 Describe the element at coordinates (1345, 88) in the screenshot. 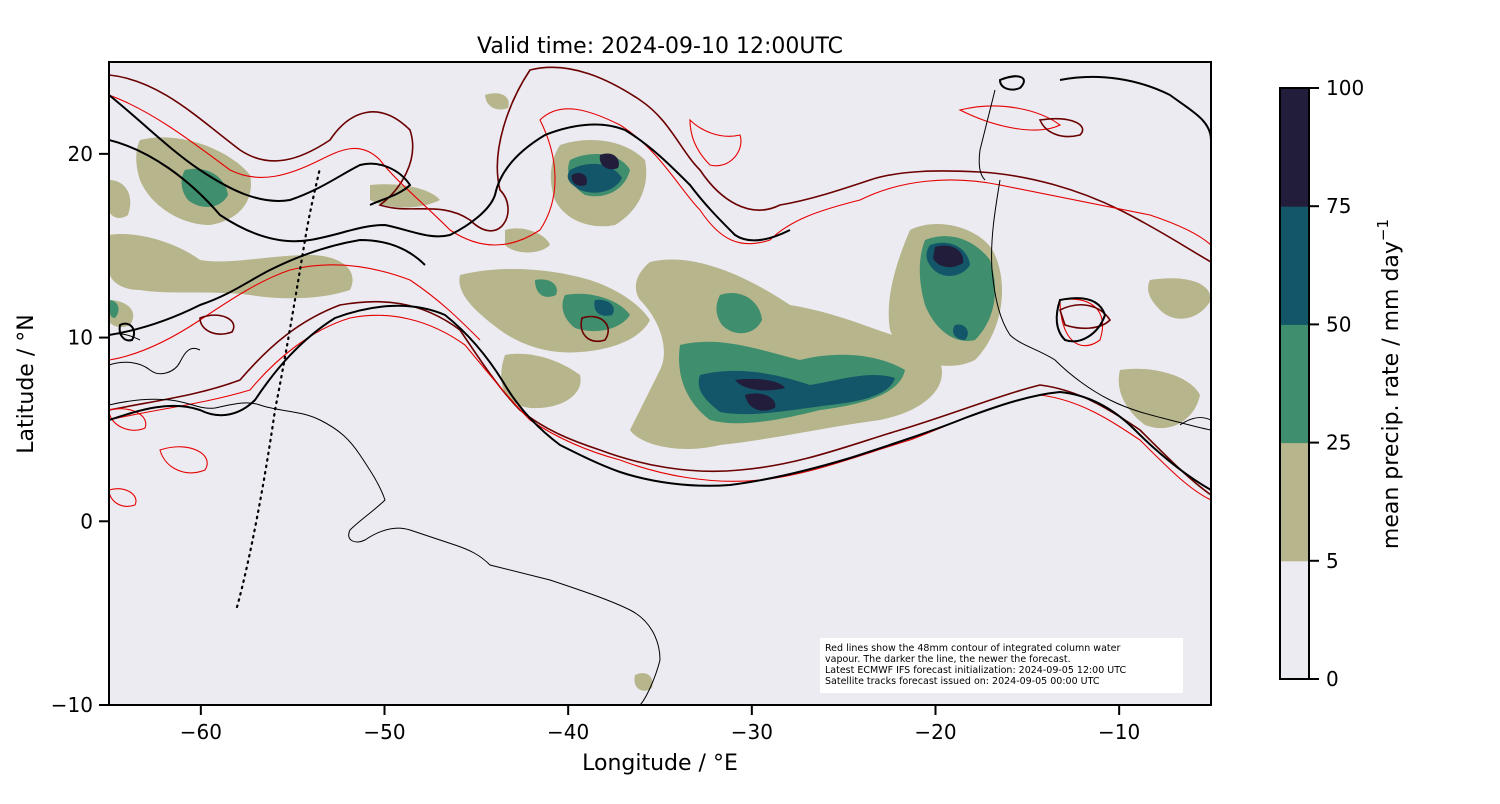

I see `colorbar-tick-label: 100` at that location.